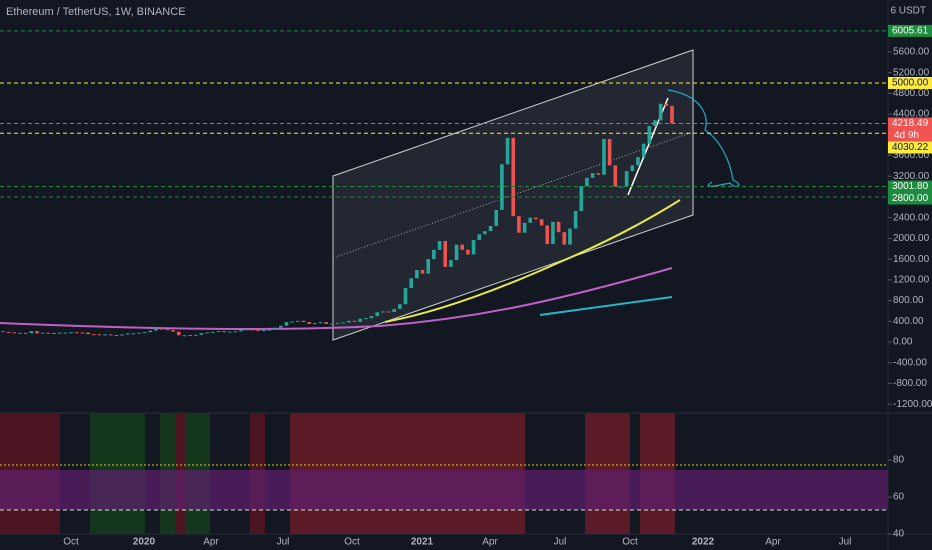  Describe the element at coordinates (911, 176) in the screenshot. I see `y-tick-label: 3200.00` at that location.